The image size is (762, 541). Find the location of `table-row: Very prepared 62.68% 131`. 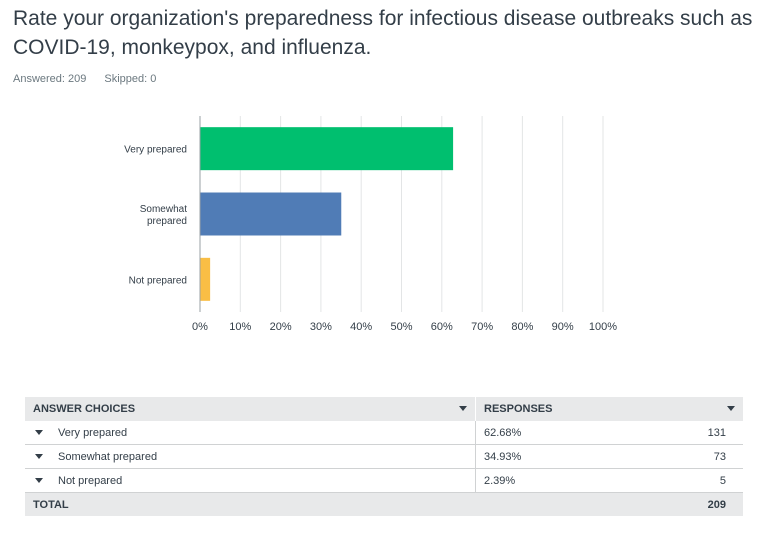

table-row: Very prepared 62.68% 131 is located at coordinates (384, 433).